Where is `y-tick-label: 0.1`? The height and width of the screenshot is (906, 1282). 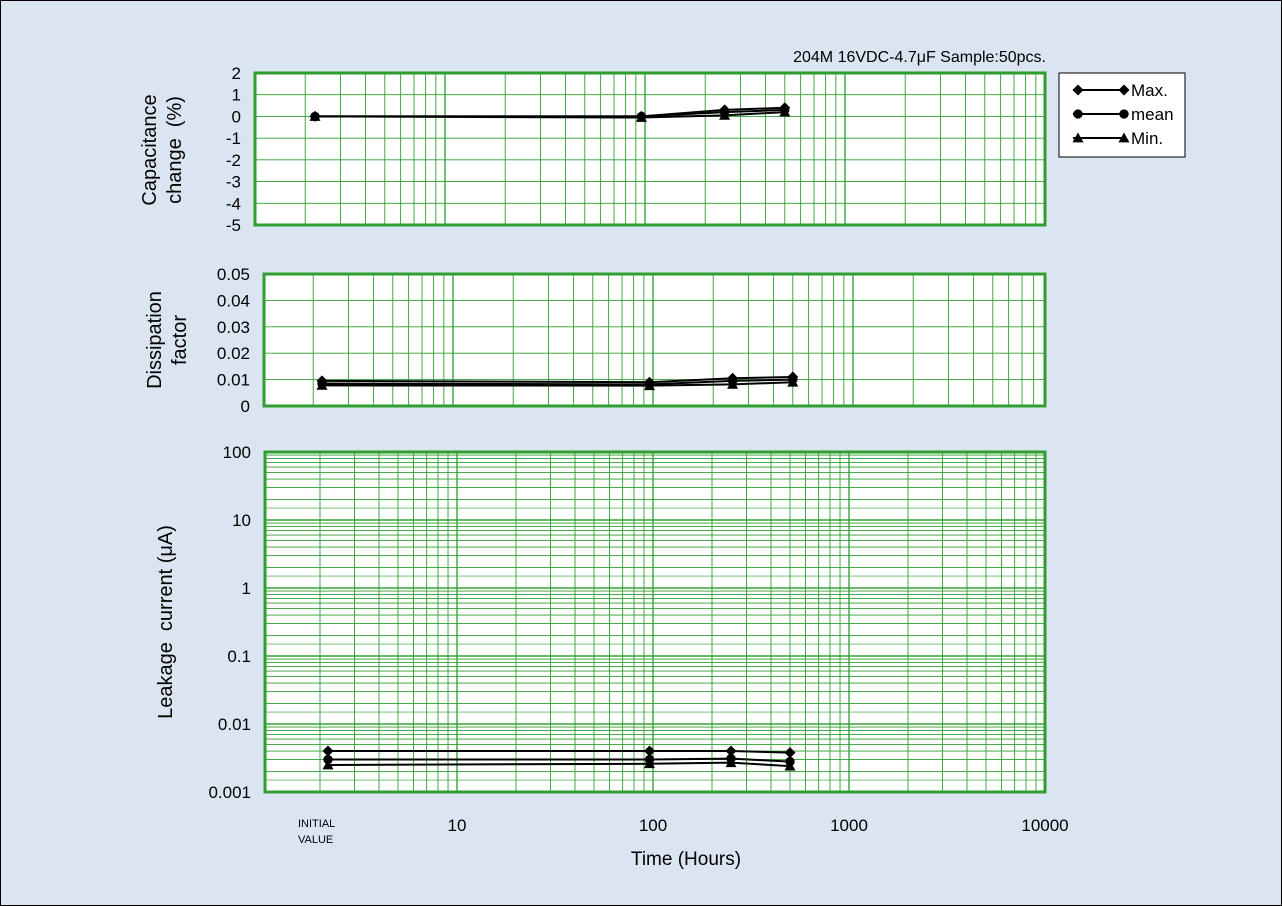
y-tick-label: 0.1 is located at coordinates (239, 656).